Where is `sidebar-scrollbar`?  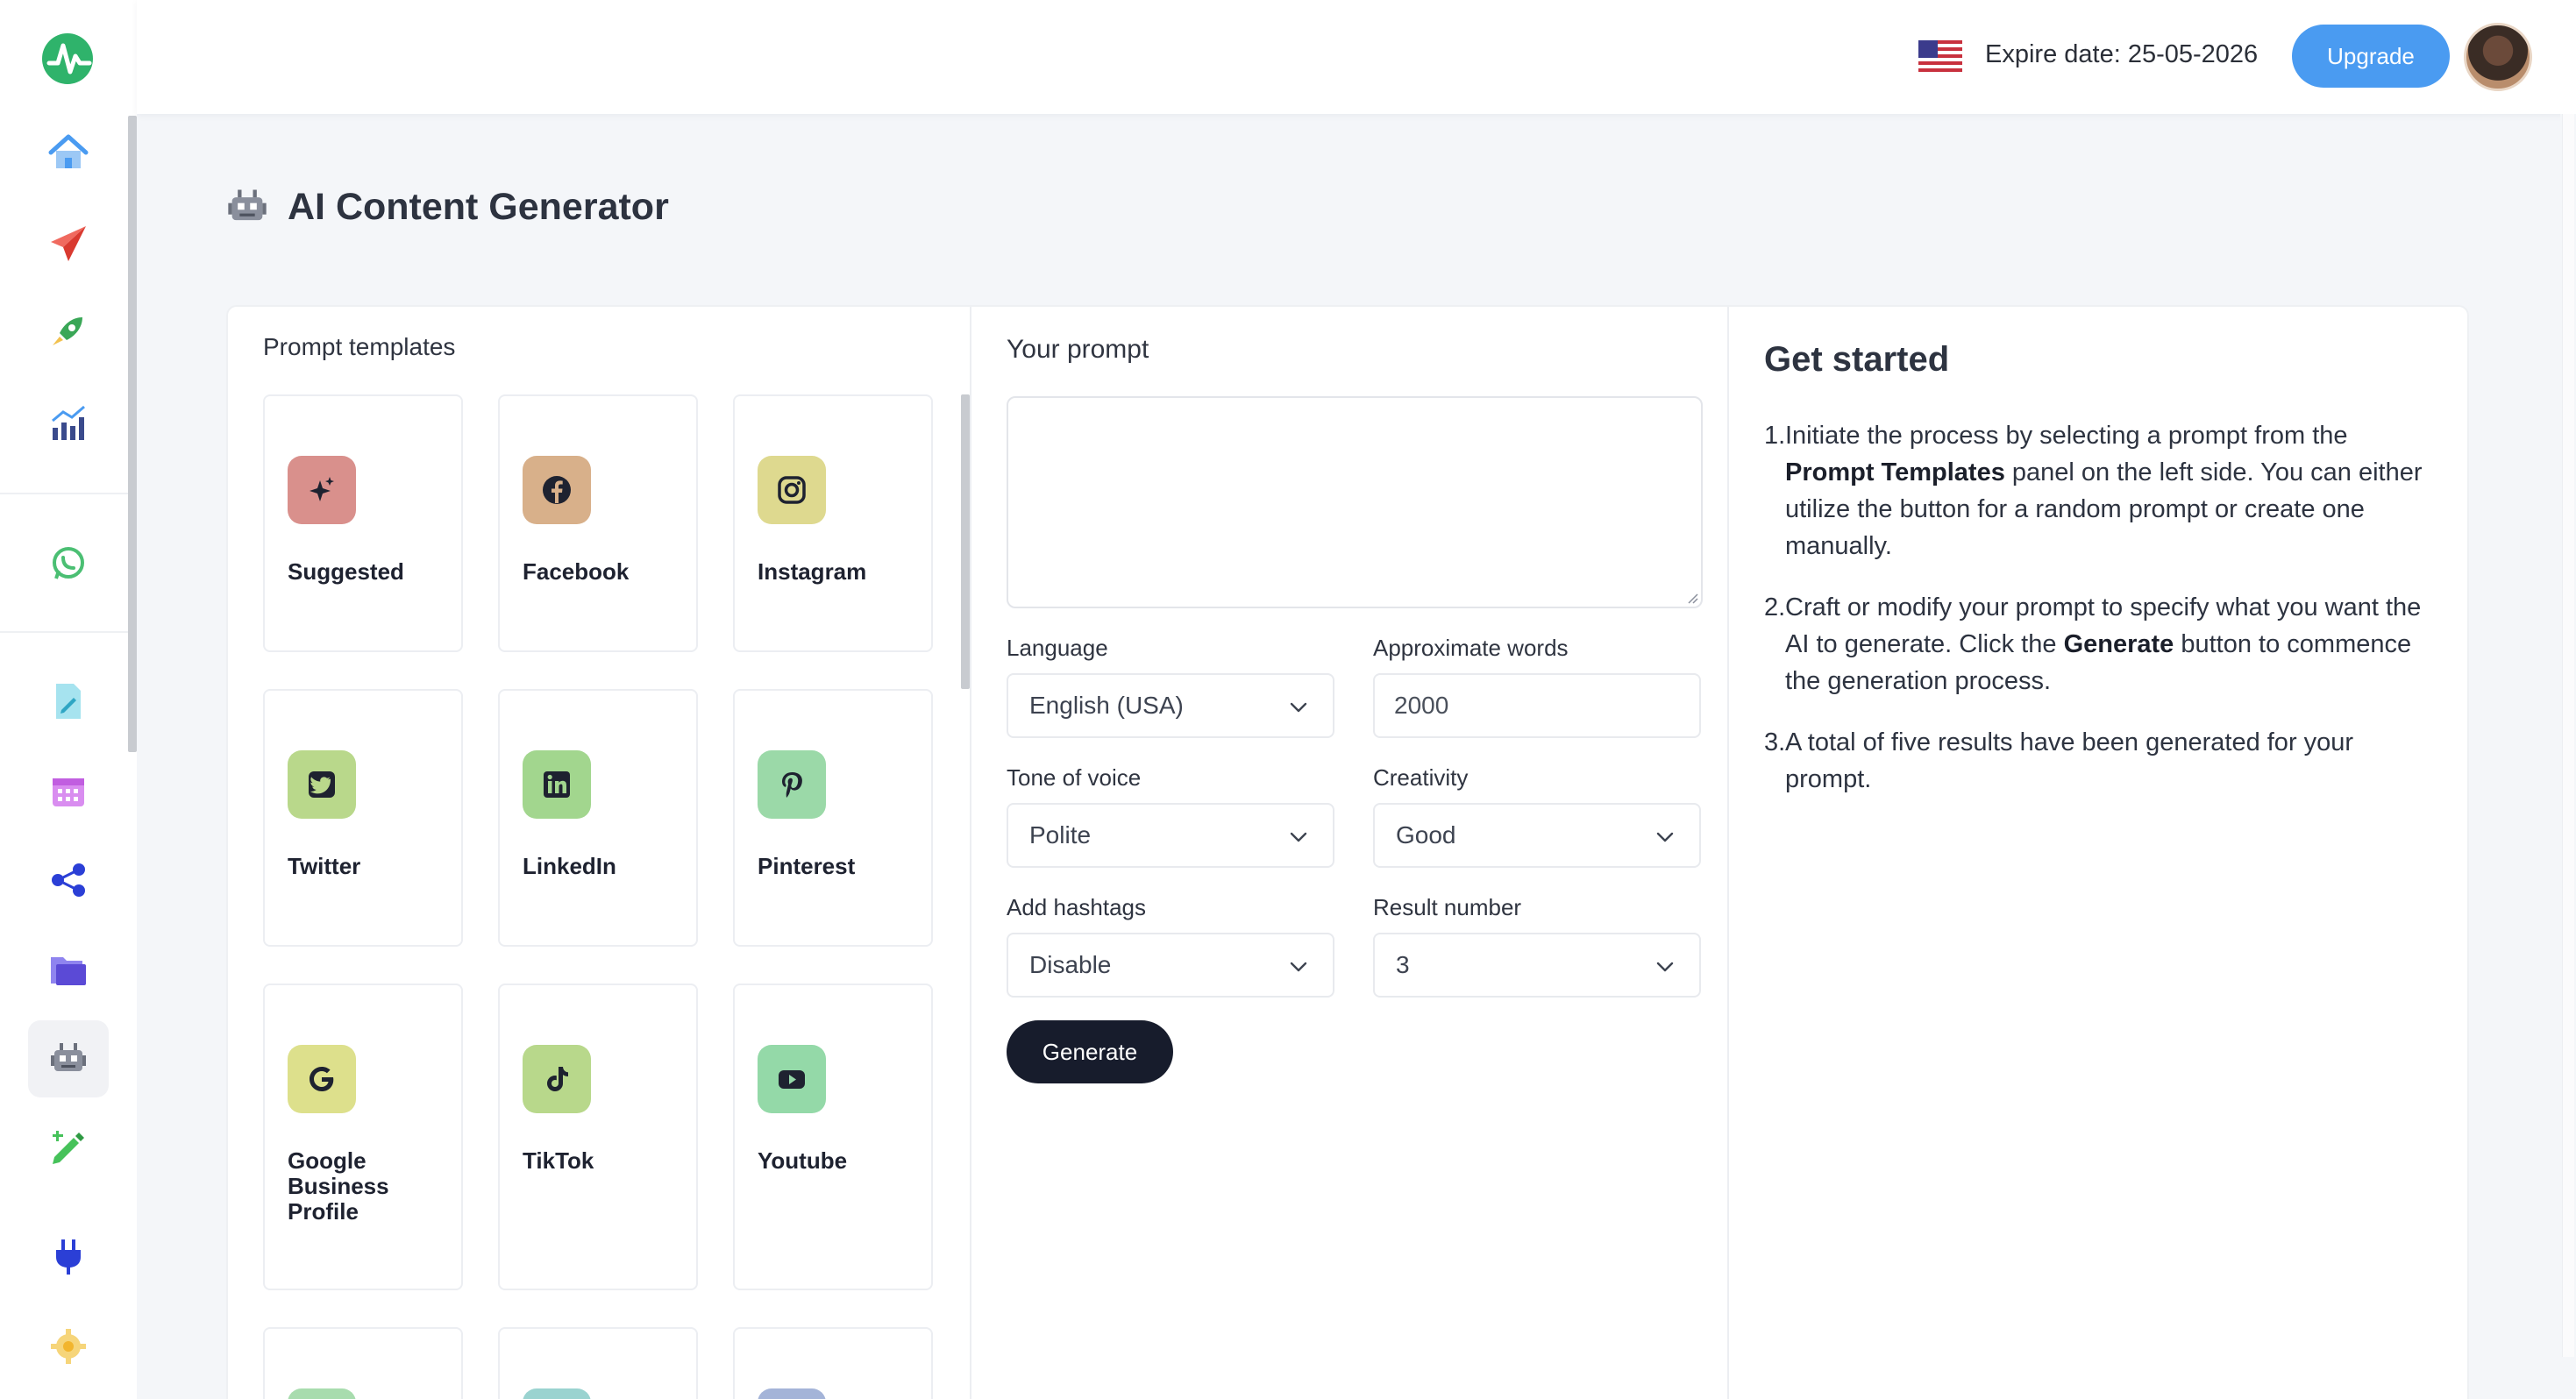 sidebar-scrollbar is located at coordinates (132, 434).